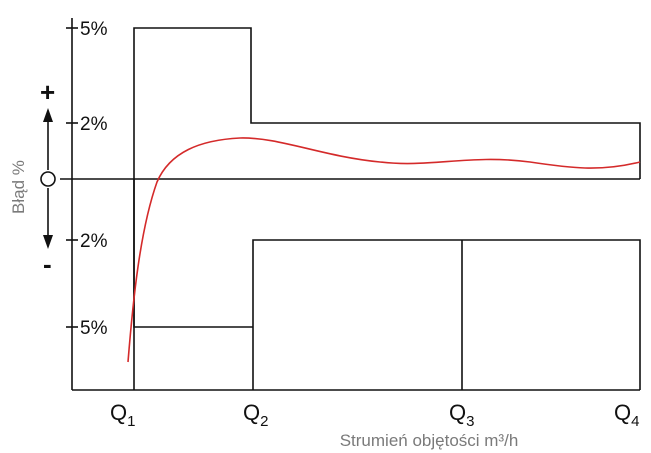 The image size is (651, 453). Describe the element at coordinates (193, 253) in the screenshot. I see `lower-limit-low-flow` at that location.